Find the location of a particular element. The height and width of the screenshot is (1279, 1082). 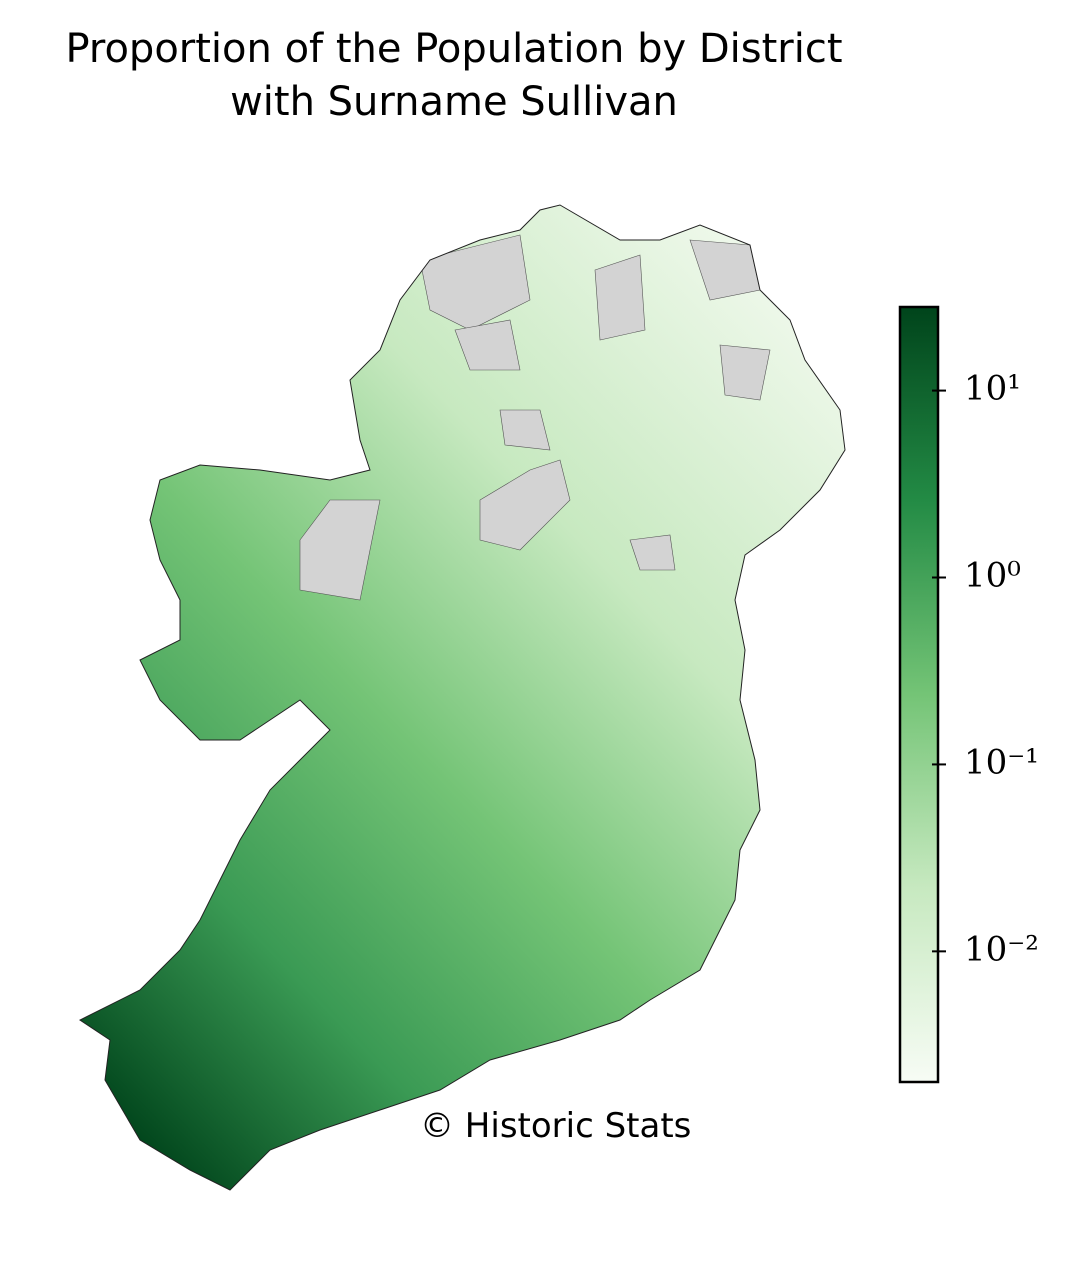

credit: © Historic Stats is located at coordinates (555, 1126).